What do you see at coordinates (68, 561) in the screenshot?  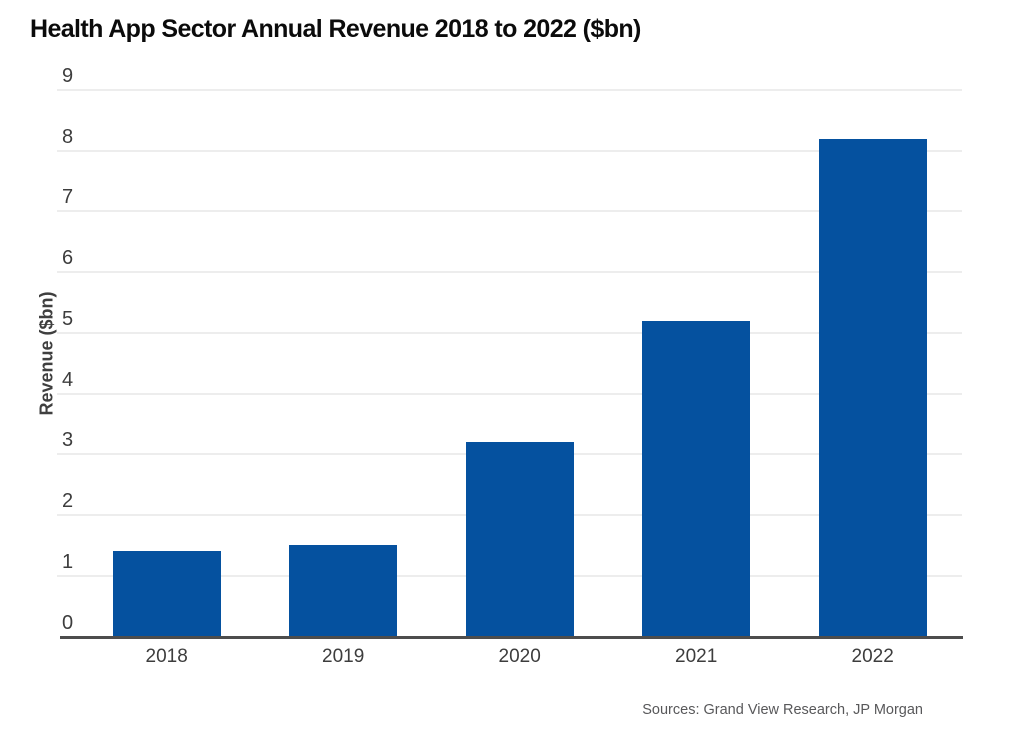 I see `y-tick-label-1: 1` at bounding box center [68, 561].